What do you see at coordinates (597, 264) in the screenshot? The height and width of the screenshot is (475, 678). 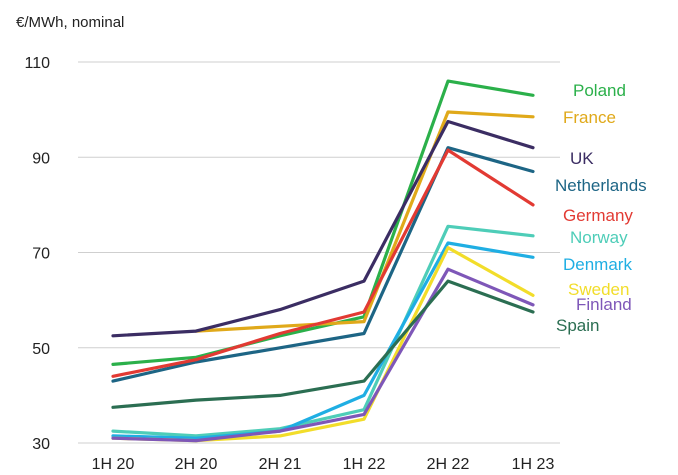 I see `legend-label-denmark: Denmark` at bounding box center [597, 264].